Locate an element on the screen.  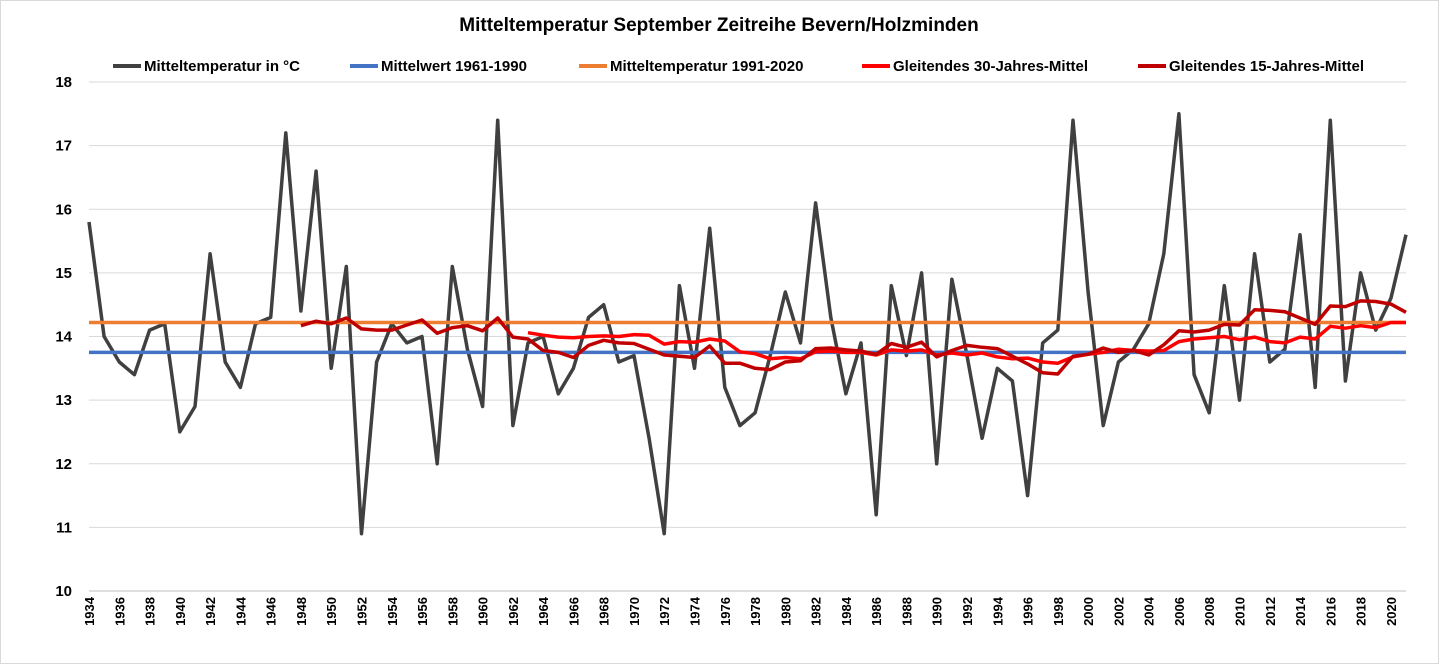
x-tick-label: 1976 is located at coordinates (725, 611).